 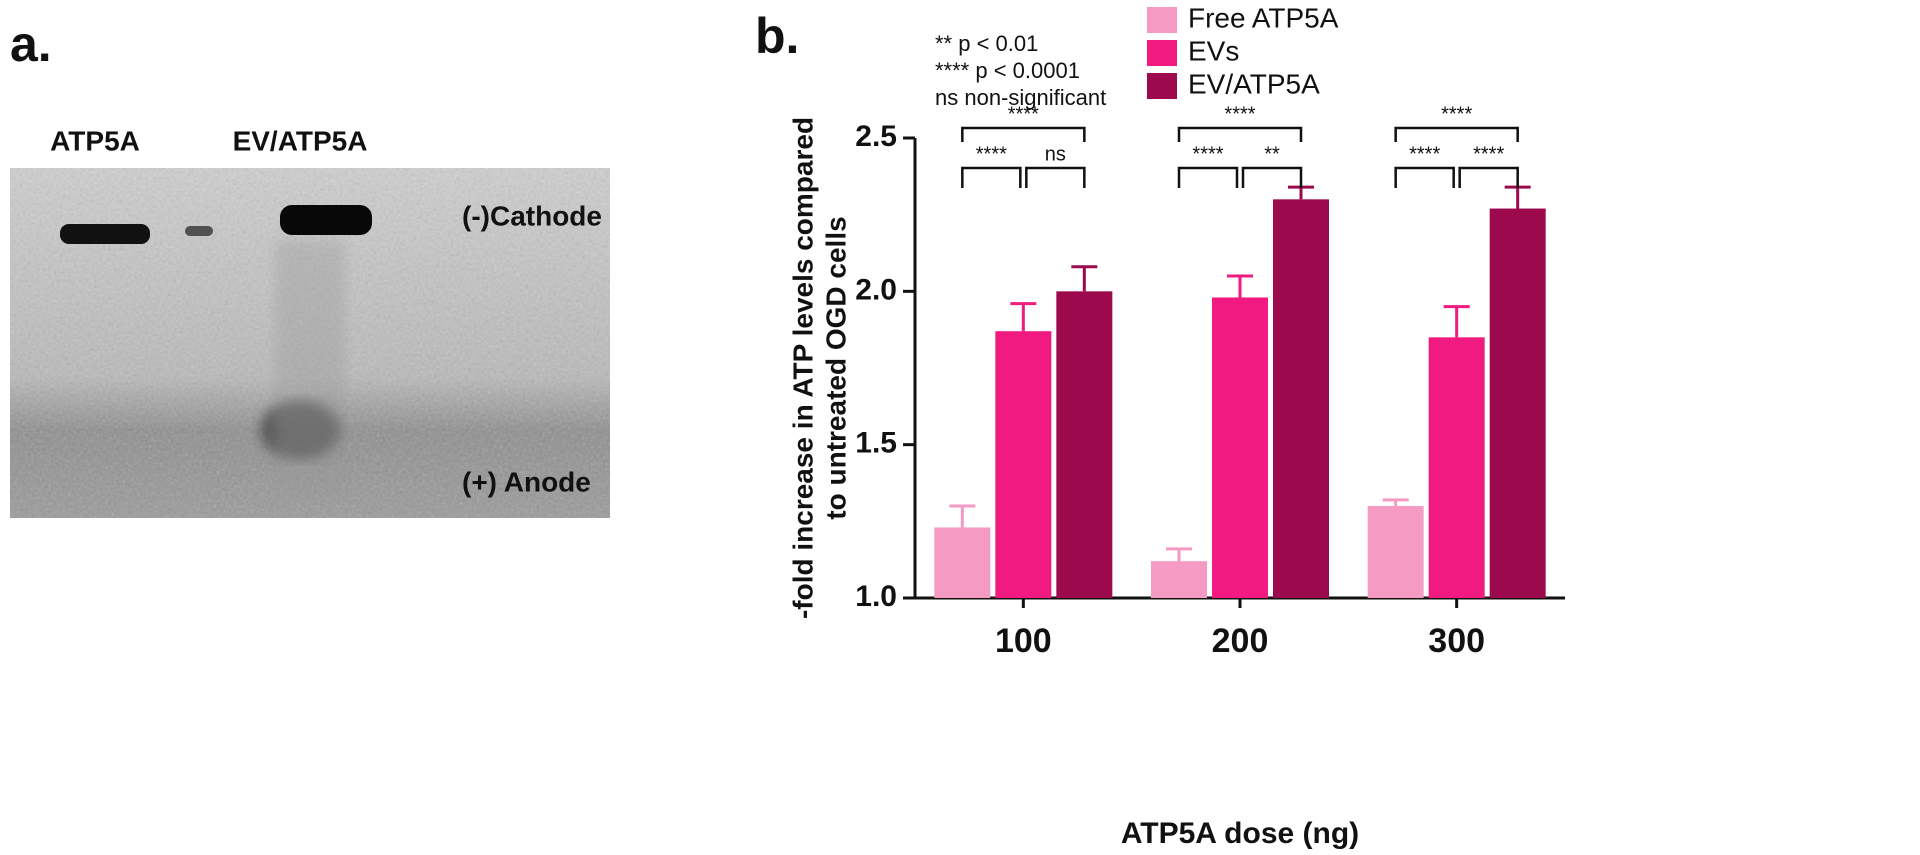 I want to click on y-tick-label: 2.5, so click(x=876, y=136).